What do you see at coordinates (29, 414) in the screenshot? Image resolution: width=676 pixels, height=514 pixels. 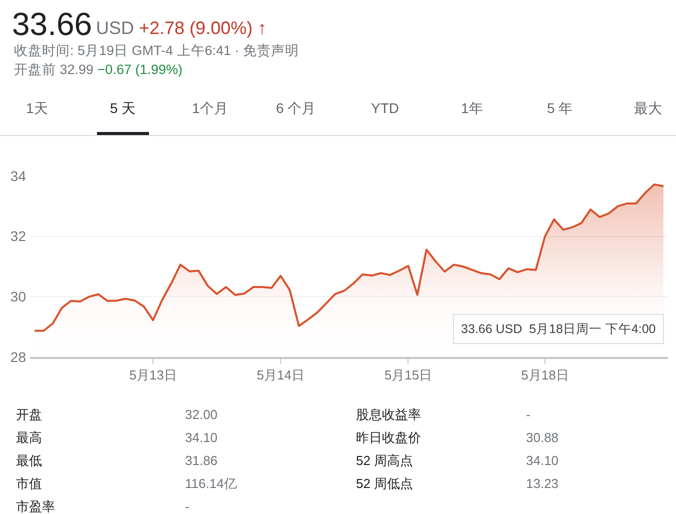 I see `text: 开盘` at bounding box center [29, 414].